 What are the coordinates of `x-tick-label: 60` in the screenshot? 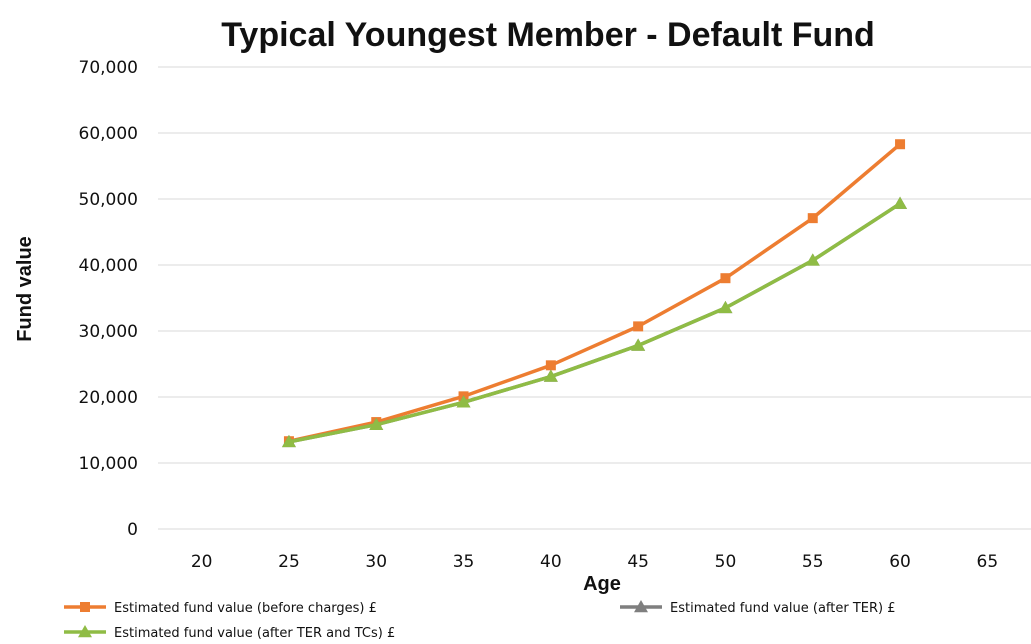 It's located at (900, 562).